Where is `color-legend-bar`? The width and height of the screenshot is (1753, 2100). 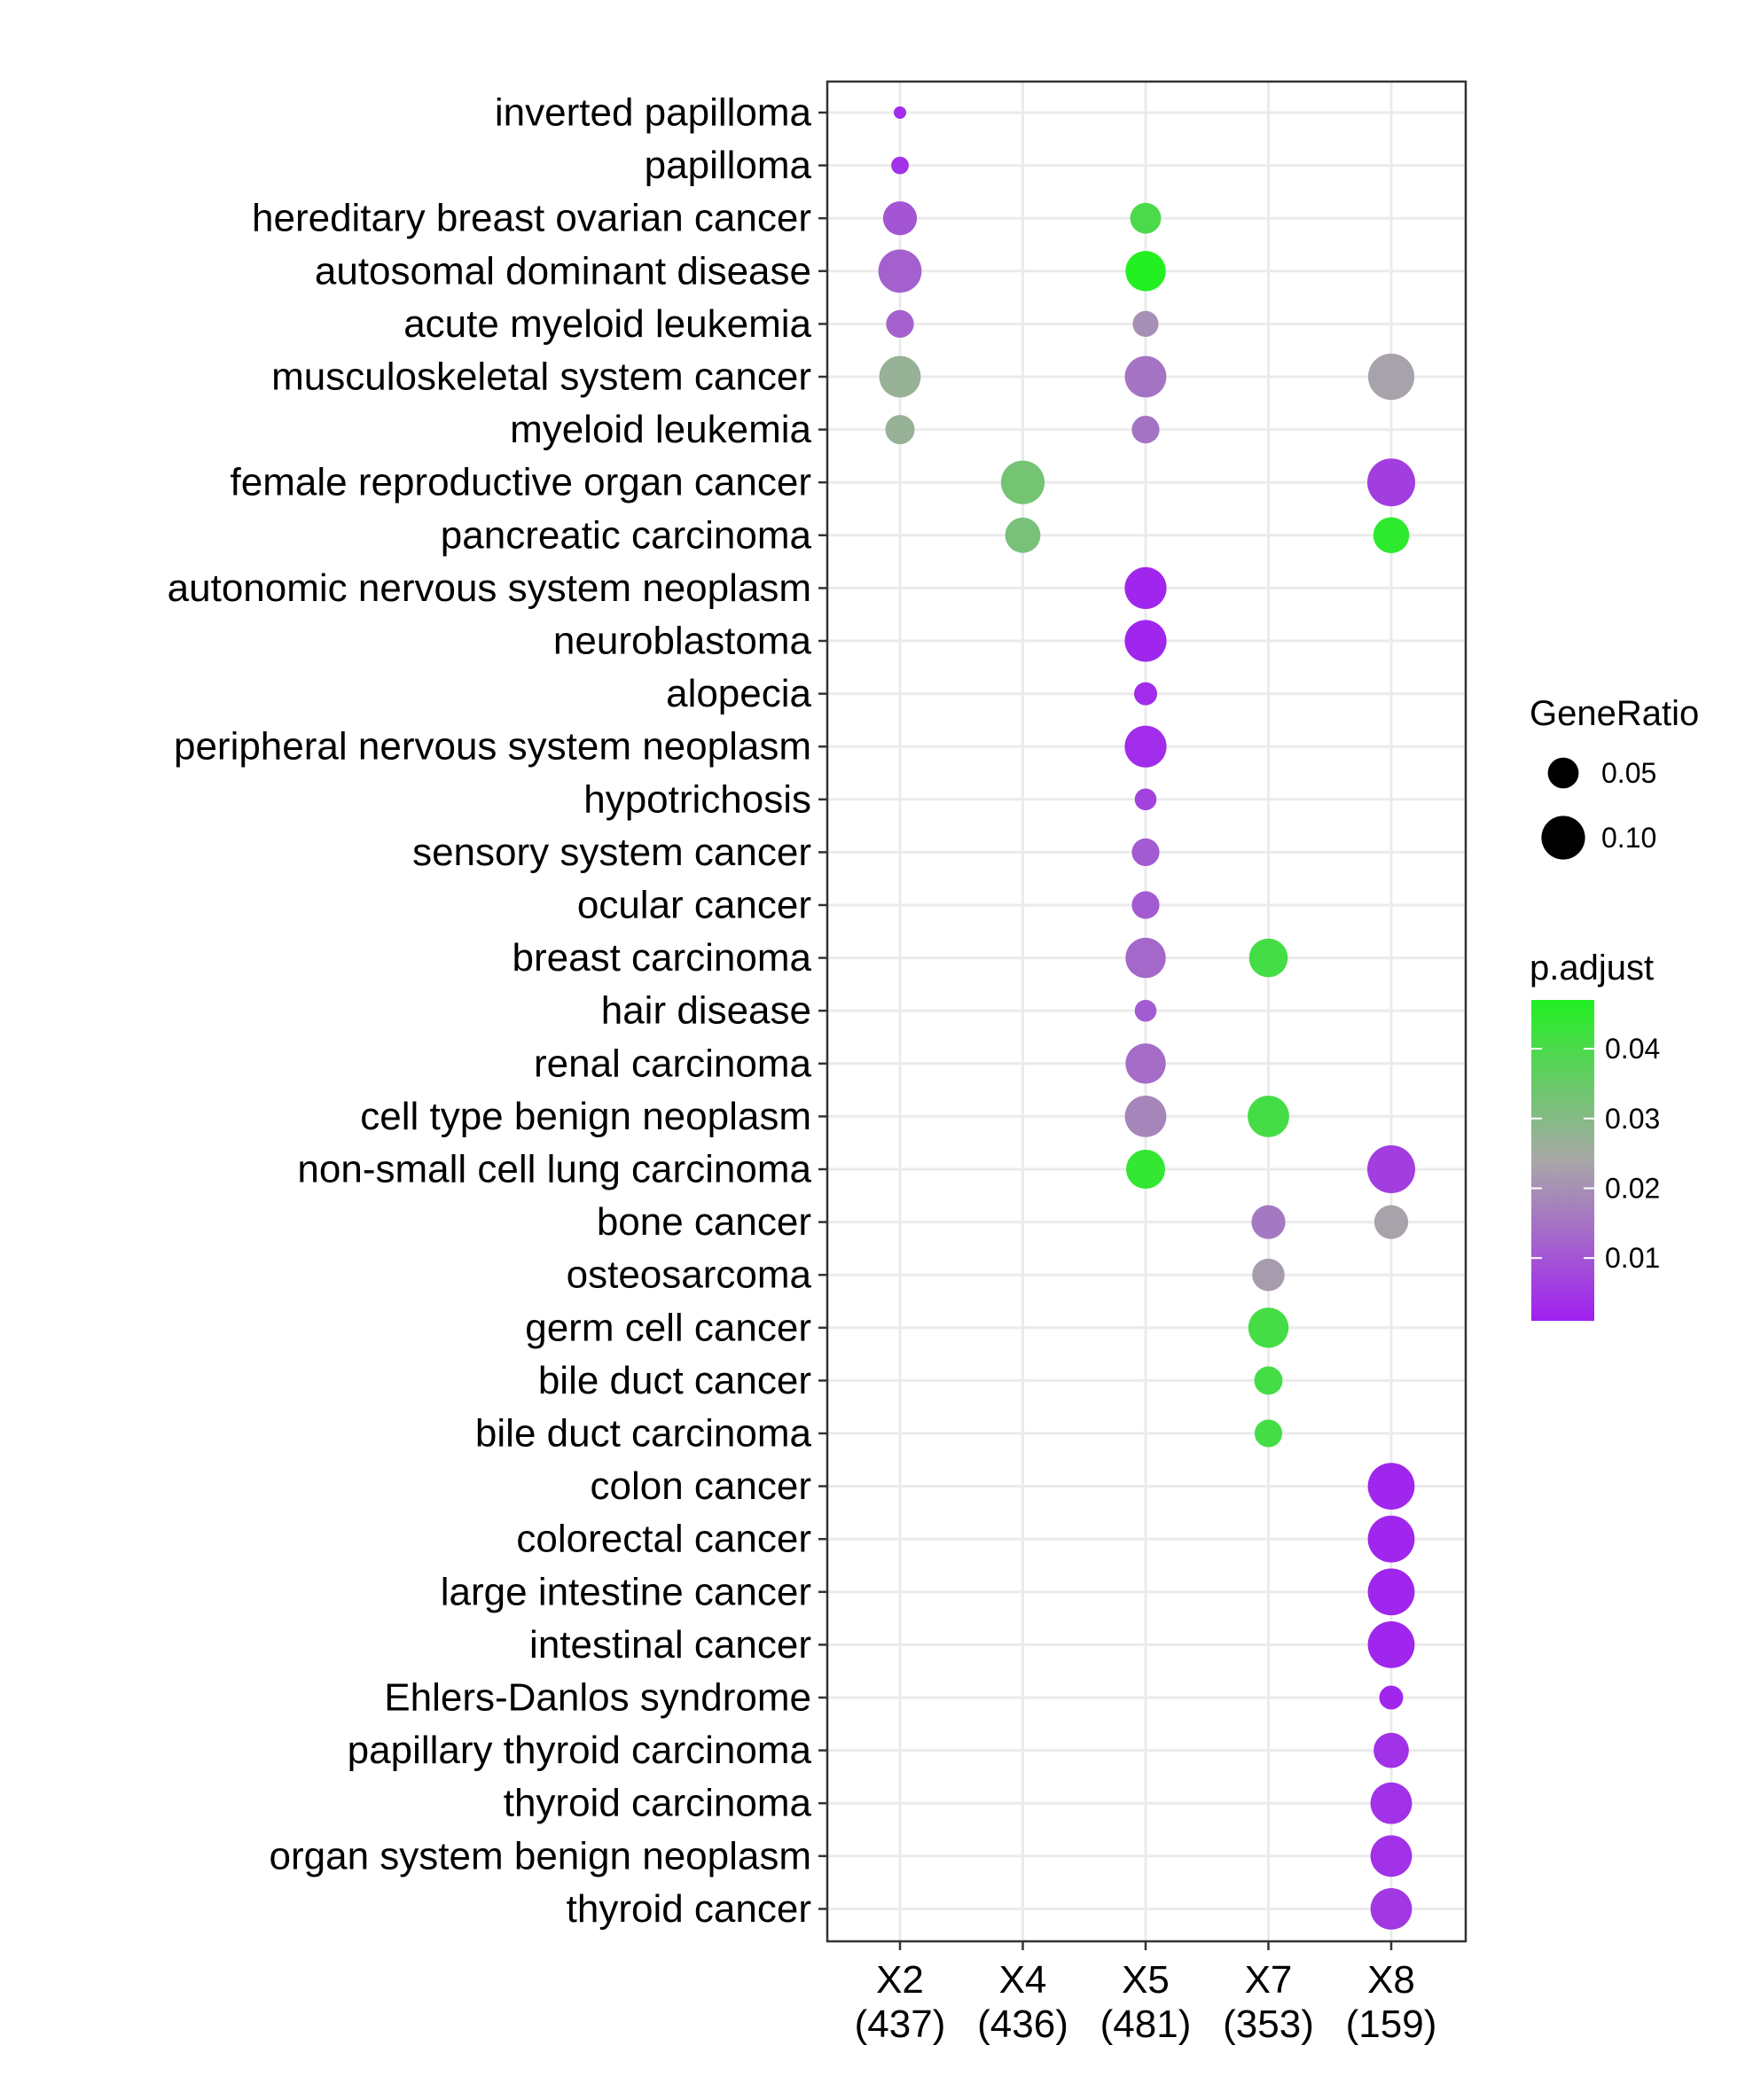 color-legend-bar is located at coordinates (1563, 1160).